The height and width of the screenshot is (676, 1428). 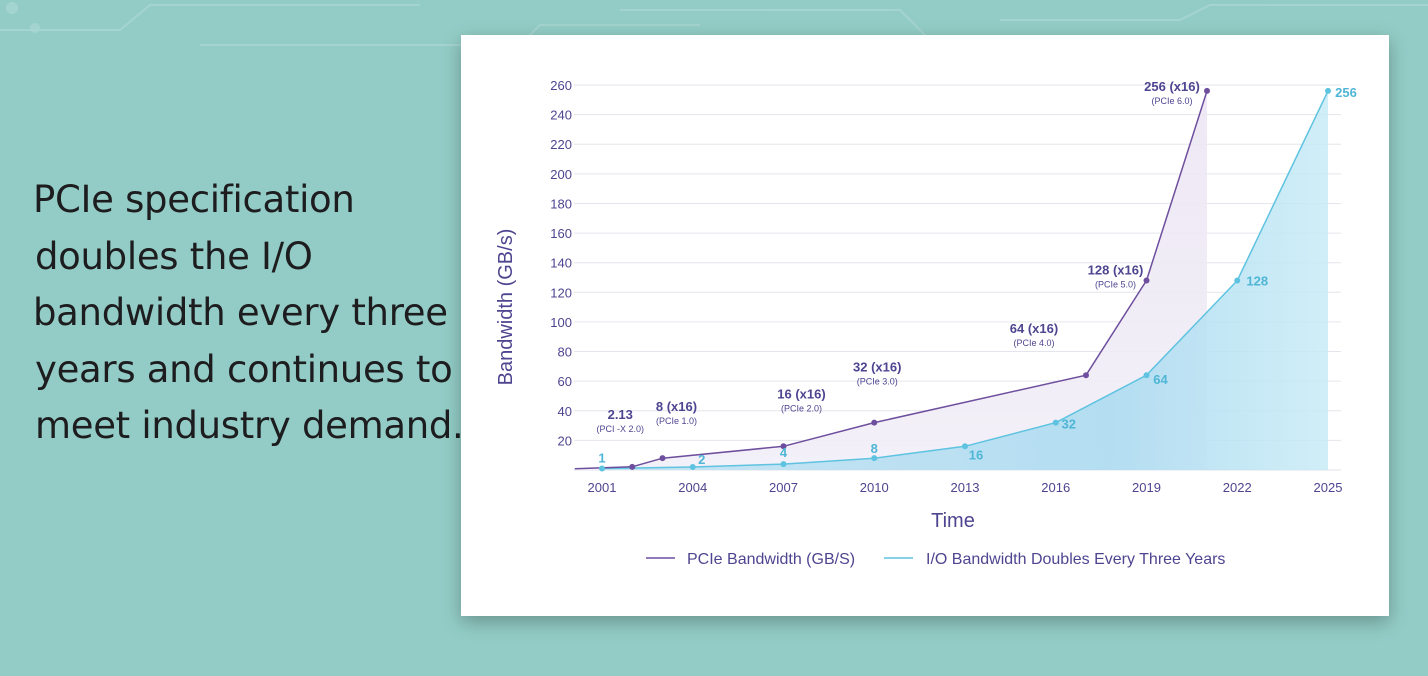 I want to click on headline-line-1: PCIe specification, so click(x=194, y=199).